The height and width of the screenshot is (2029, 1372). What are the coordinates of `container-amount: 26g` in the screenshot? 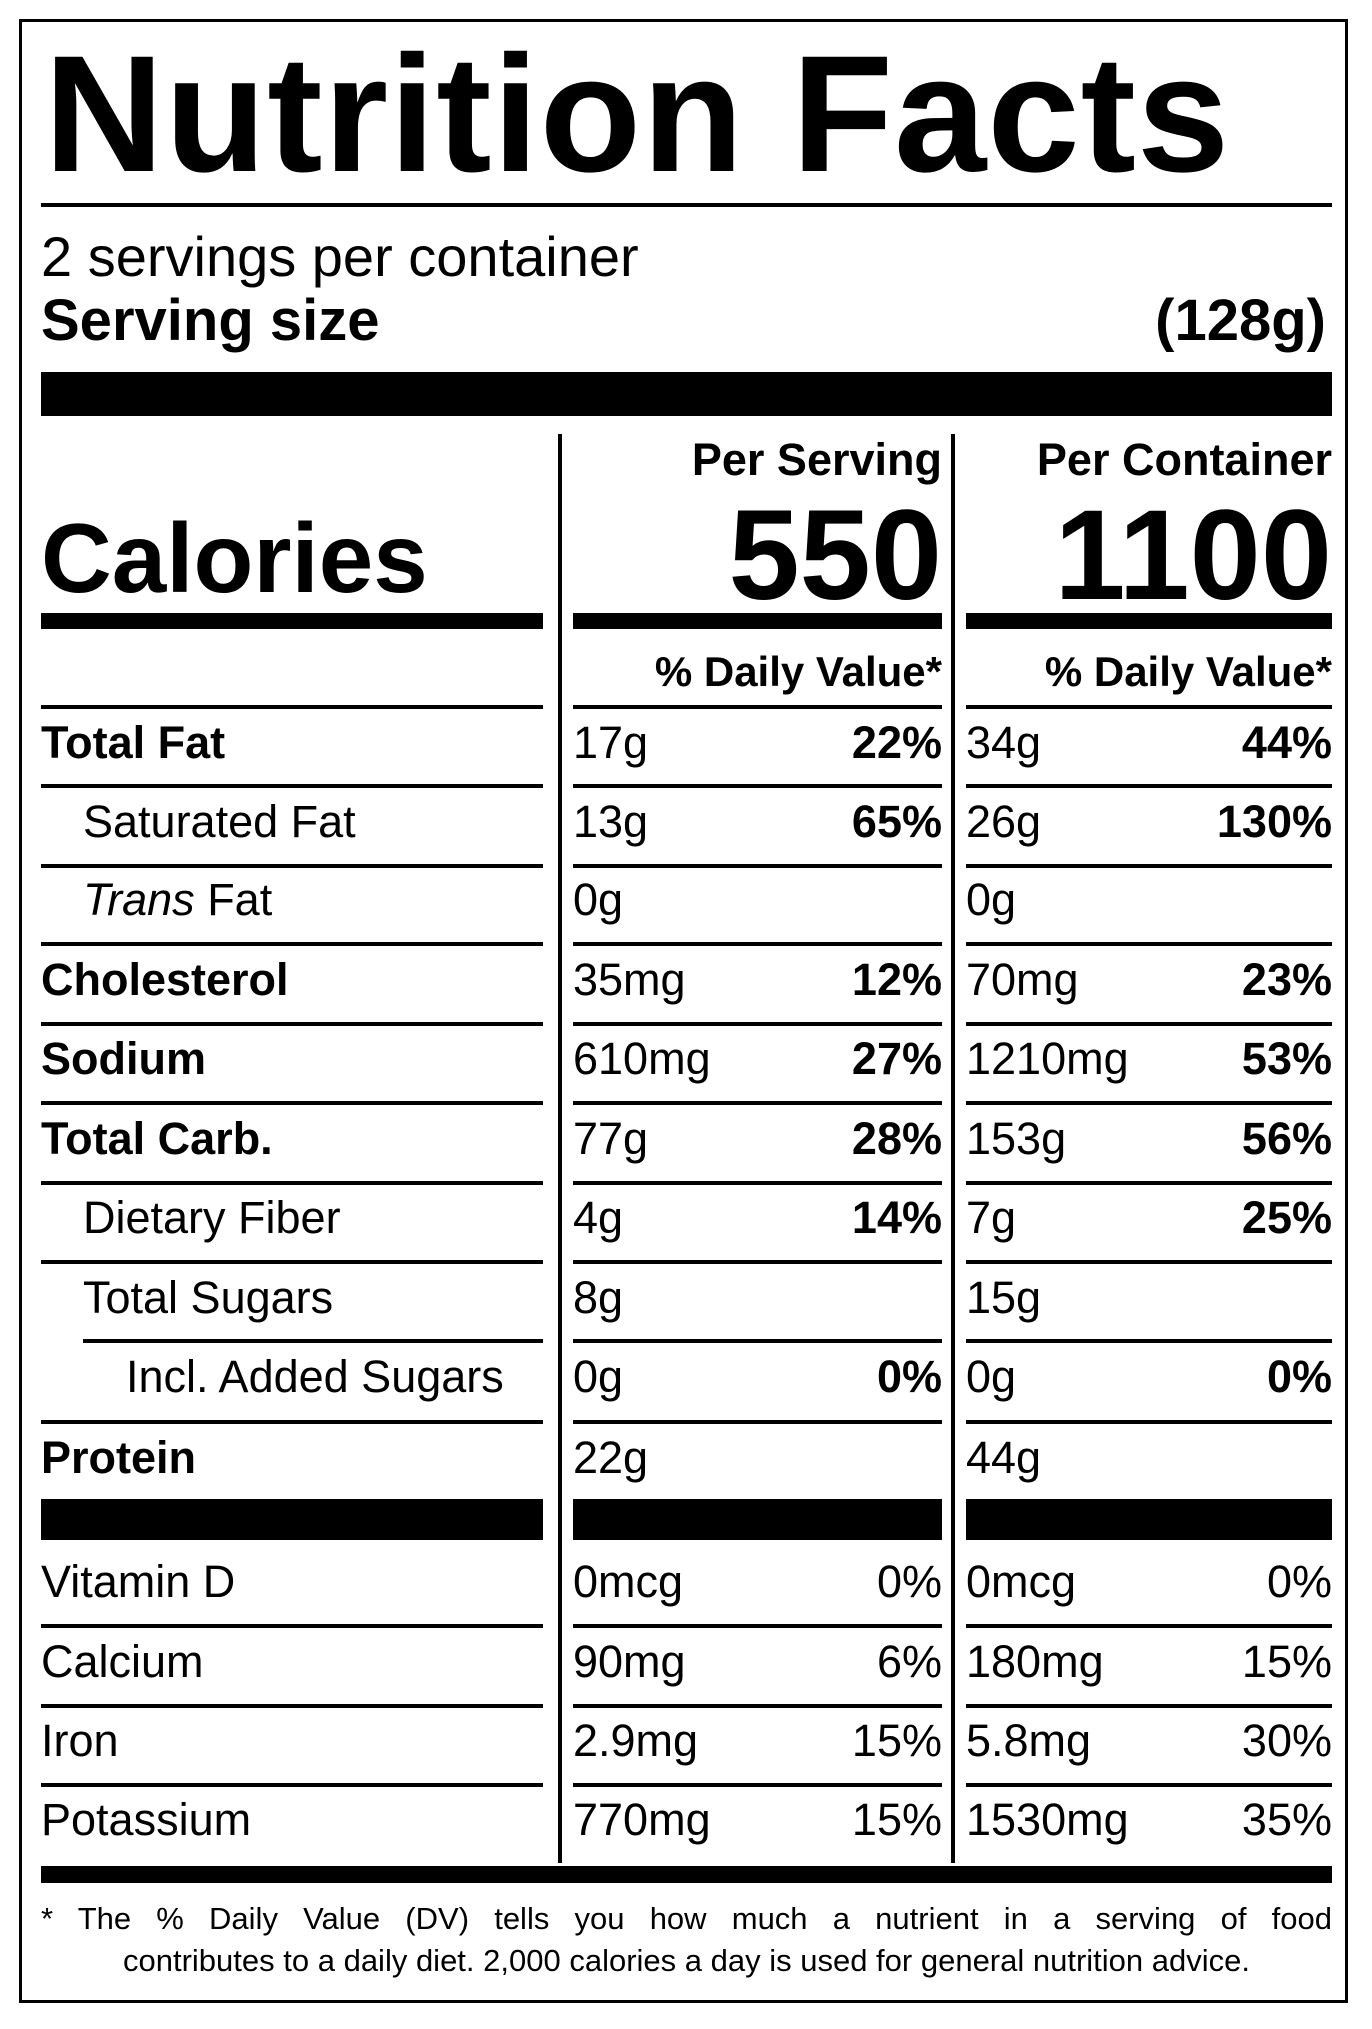 It's located at (1004, 821).